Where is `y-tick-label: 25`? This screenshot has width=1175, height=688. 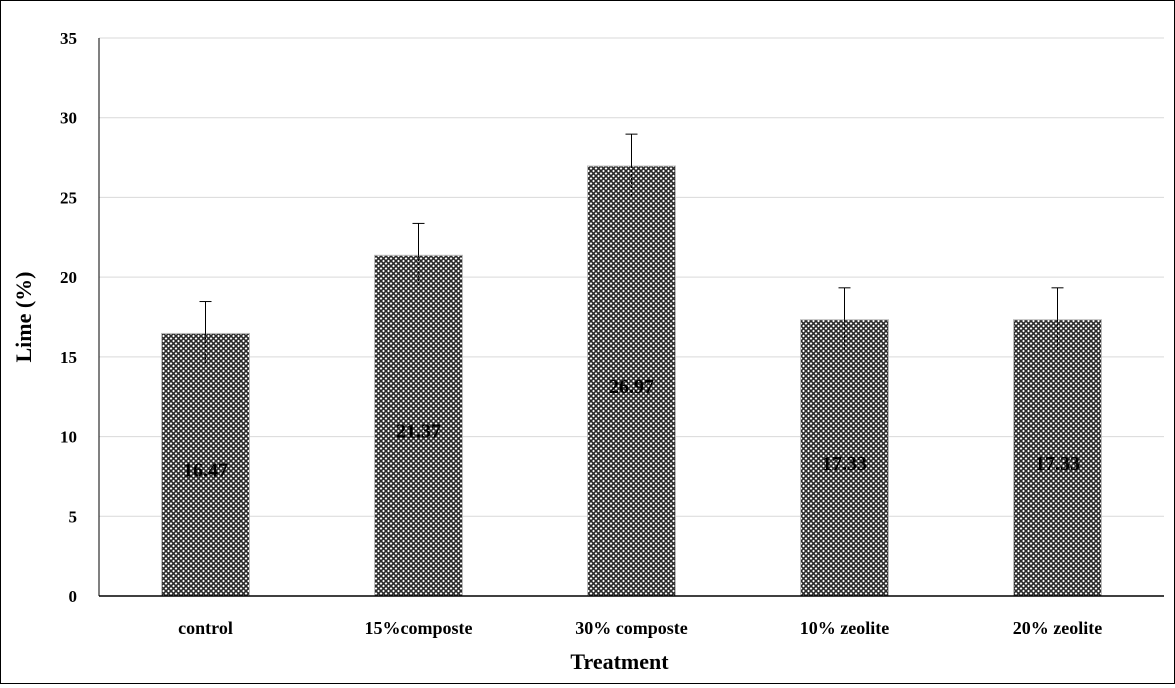
y-tick-label: 25 is located at coordinates (68, 197).